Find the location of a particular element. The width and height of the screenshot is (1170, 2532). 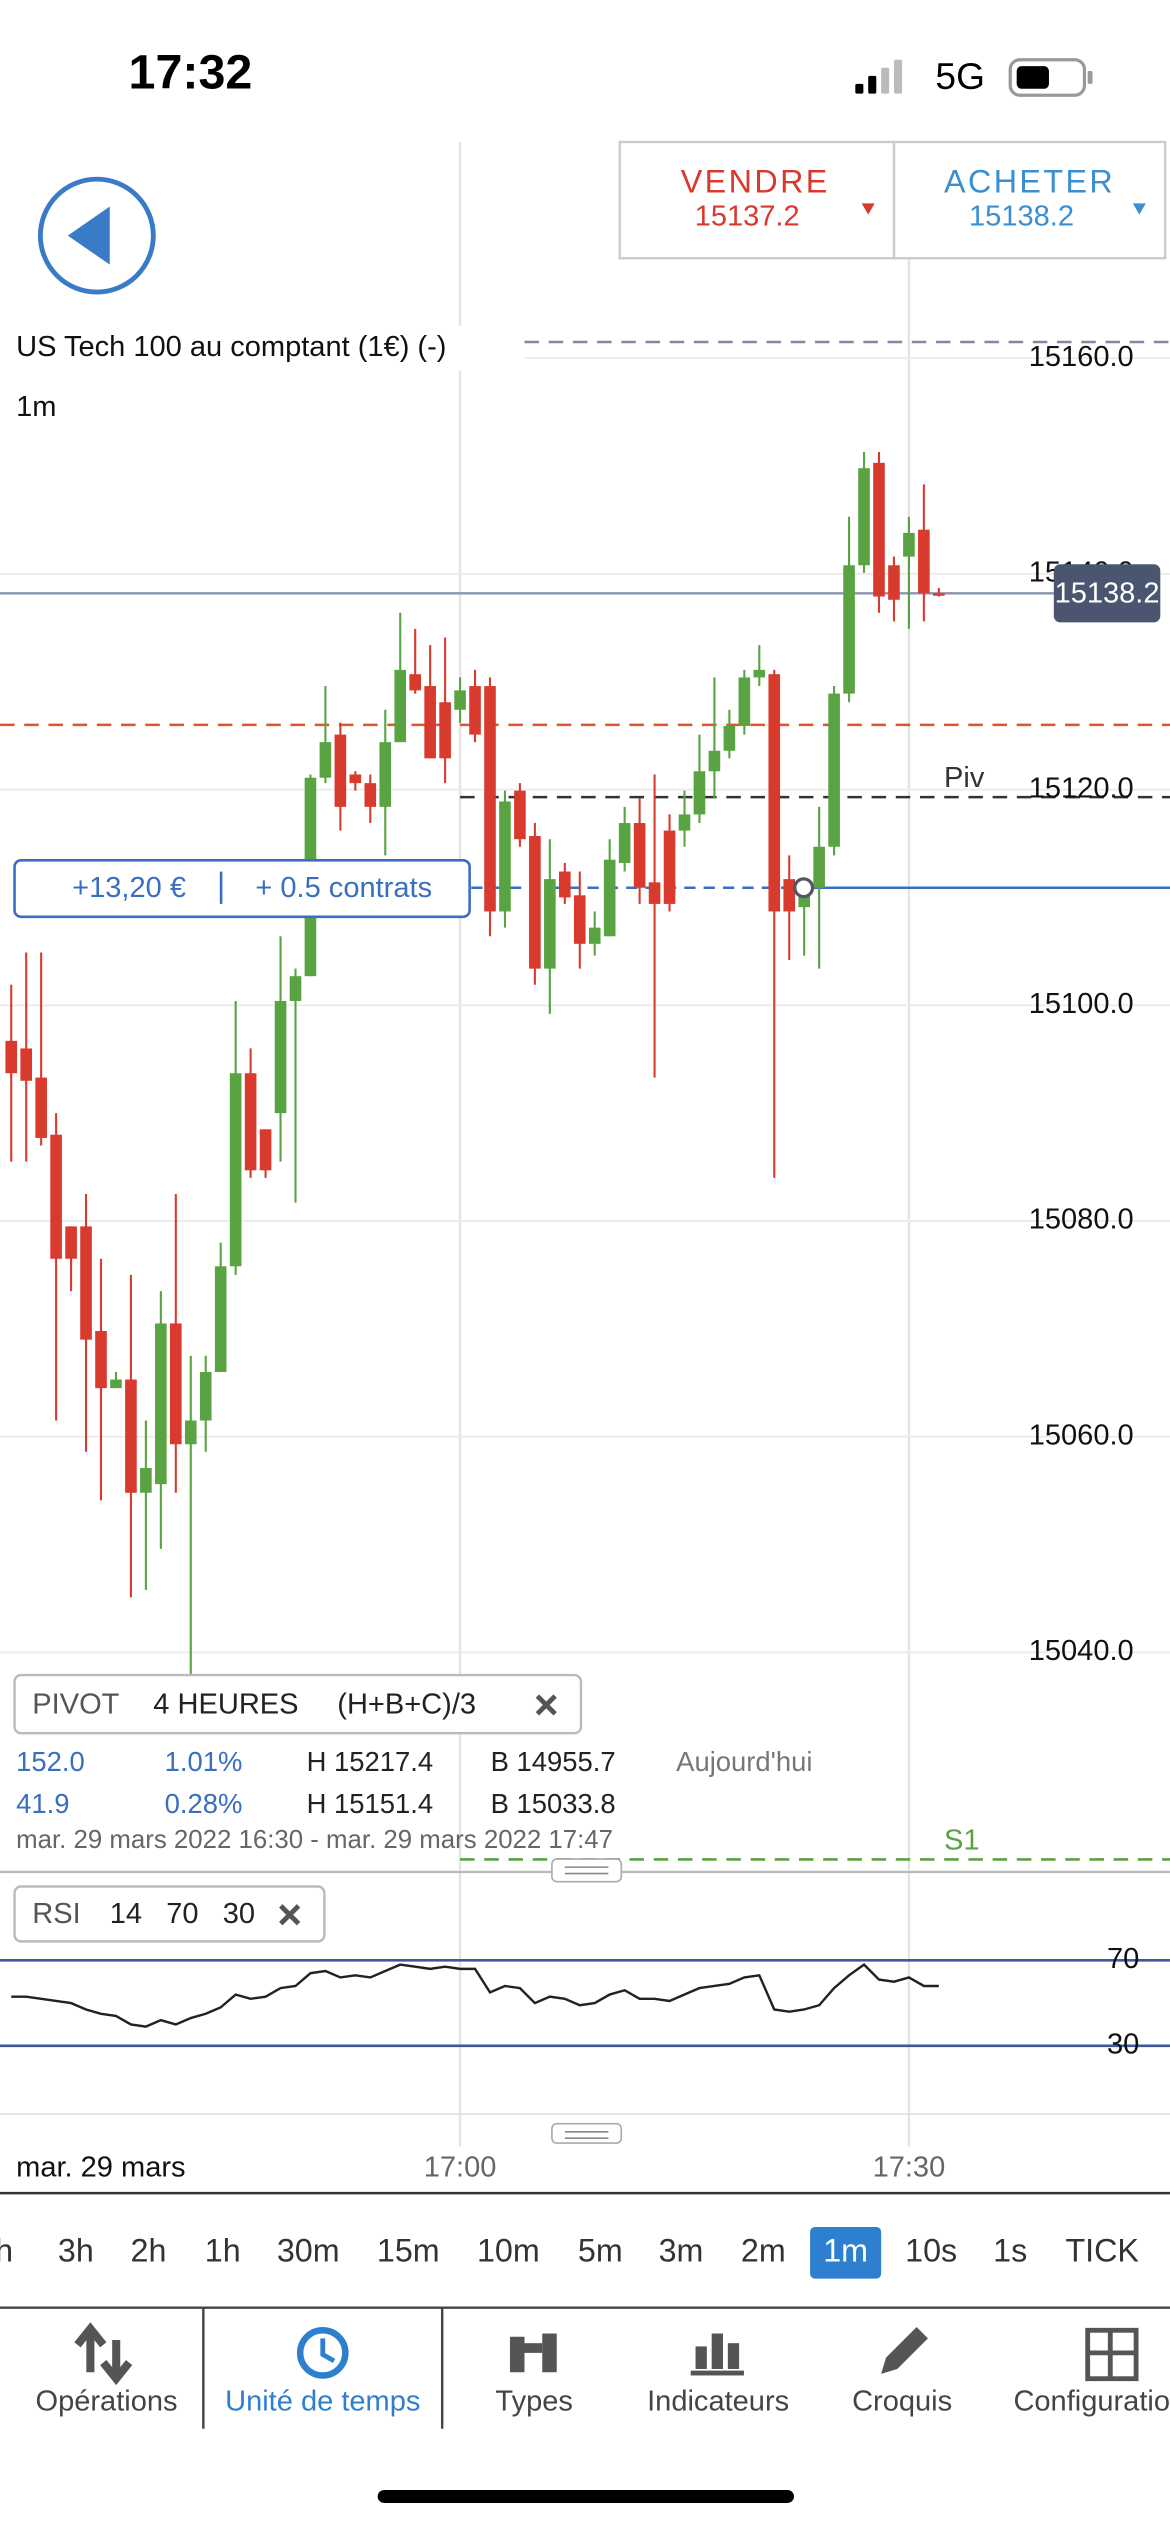

position-marker is located at coordinates (804, 888).